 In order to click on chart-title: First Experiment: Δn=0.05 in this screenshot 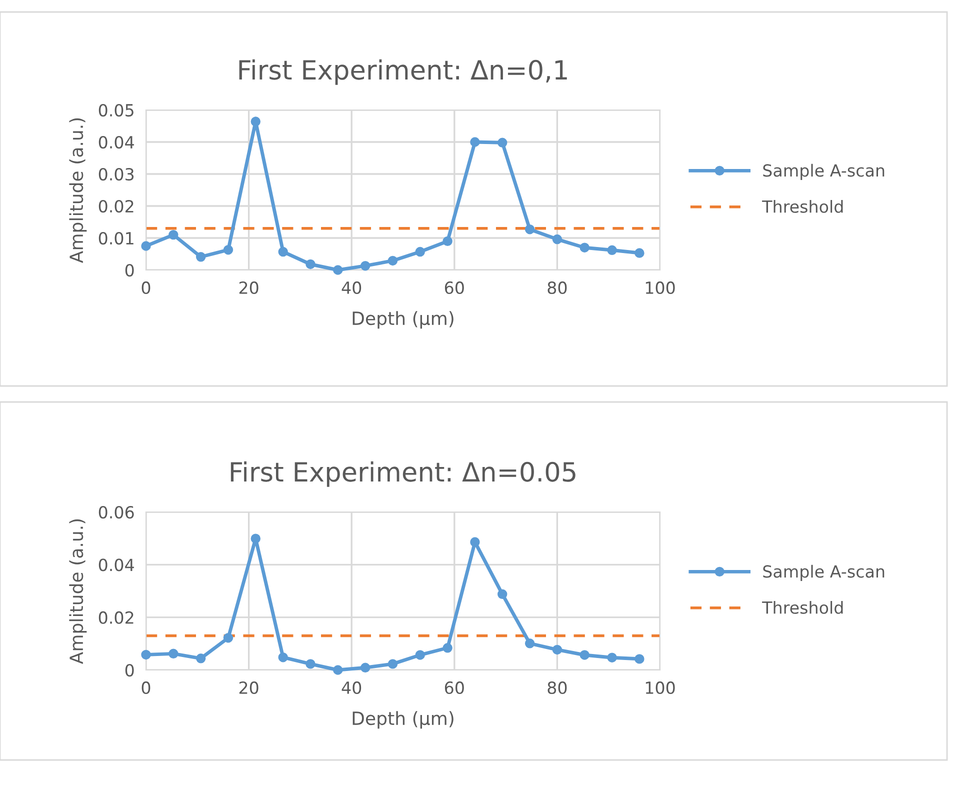, I will do `click(403, 474)`.